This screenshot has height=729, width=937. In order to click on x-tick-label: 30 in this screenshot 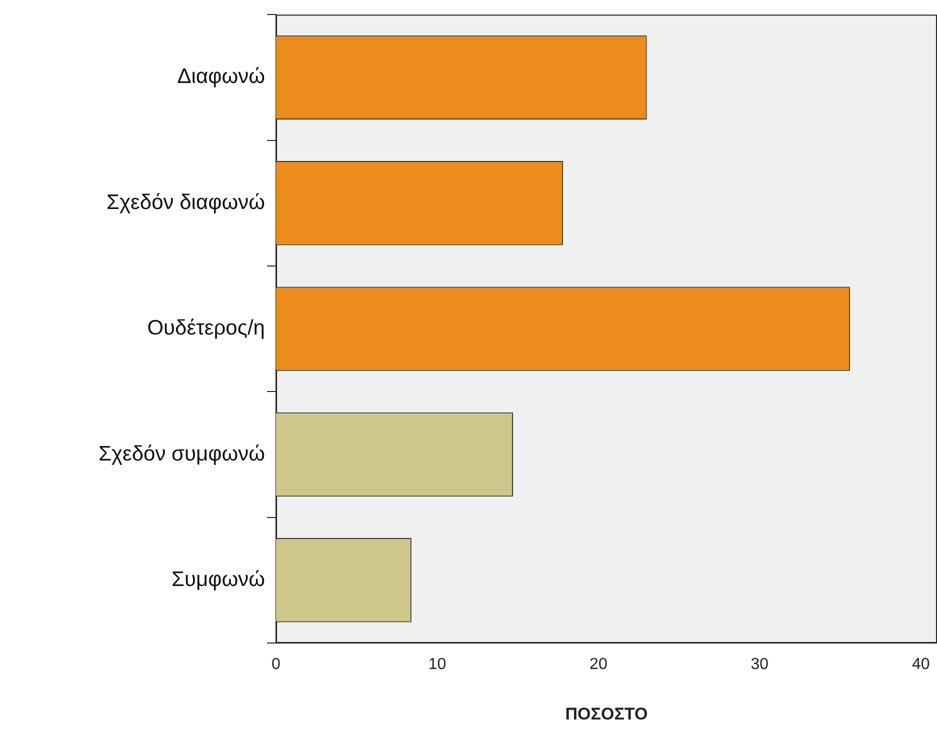, I will do `click(759, 665)`.